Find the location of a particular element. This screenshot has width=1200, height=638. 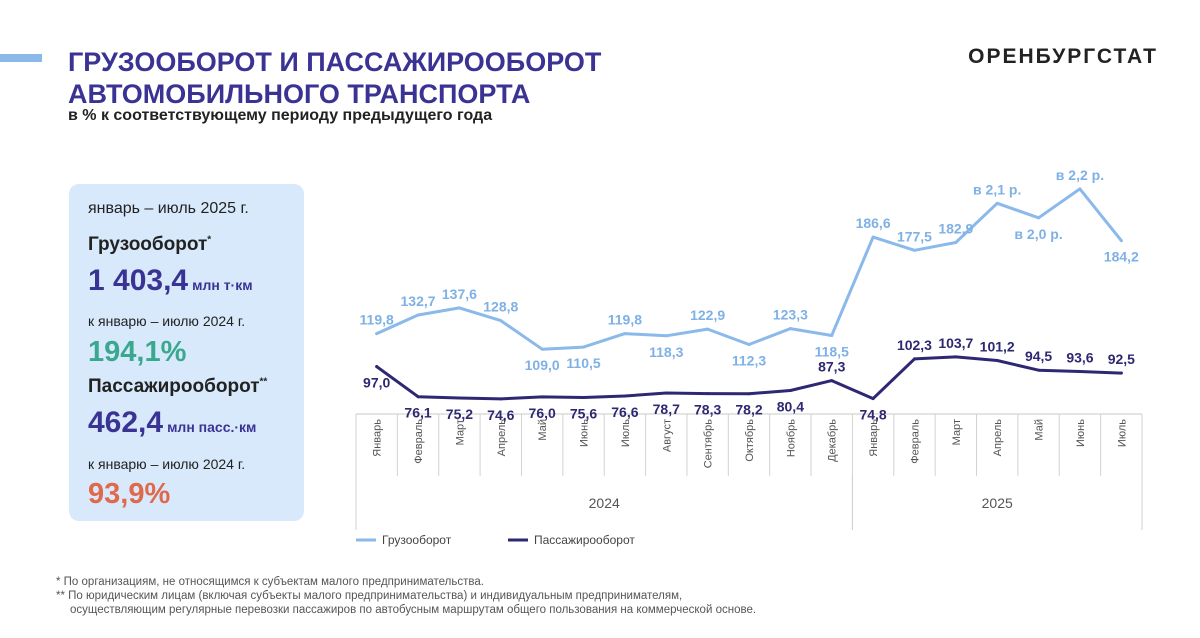

data-label: 118,5 is located at coordinates (832, 352).